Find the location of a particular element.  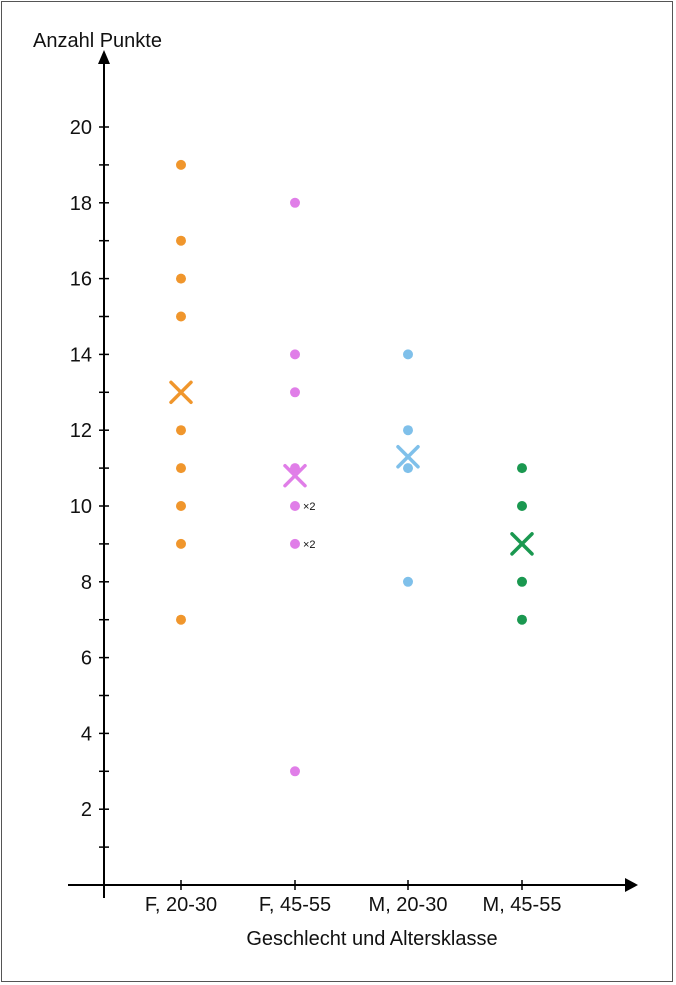

x-tick-label: M, 20-30 is located at coordinates (408, 905).